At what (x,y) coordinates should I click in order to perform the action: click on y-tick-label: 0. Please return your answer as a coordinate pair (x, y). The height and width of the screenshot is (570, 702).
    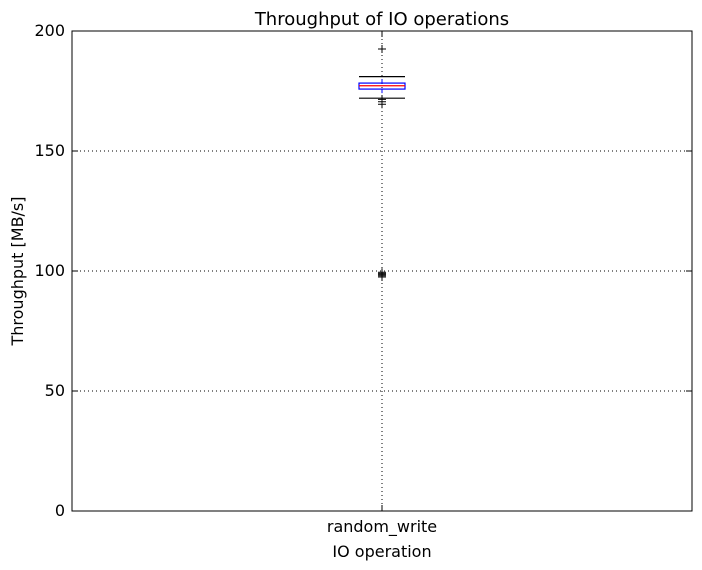
    Looking at the image, I should click on (60, 510).